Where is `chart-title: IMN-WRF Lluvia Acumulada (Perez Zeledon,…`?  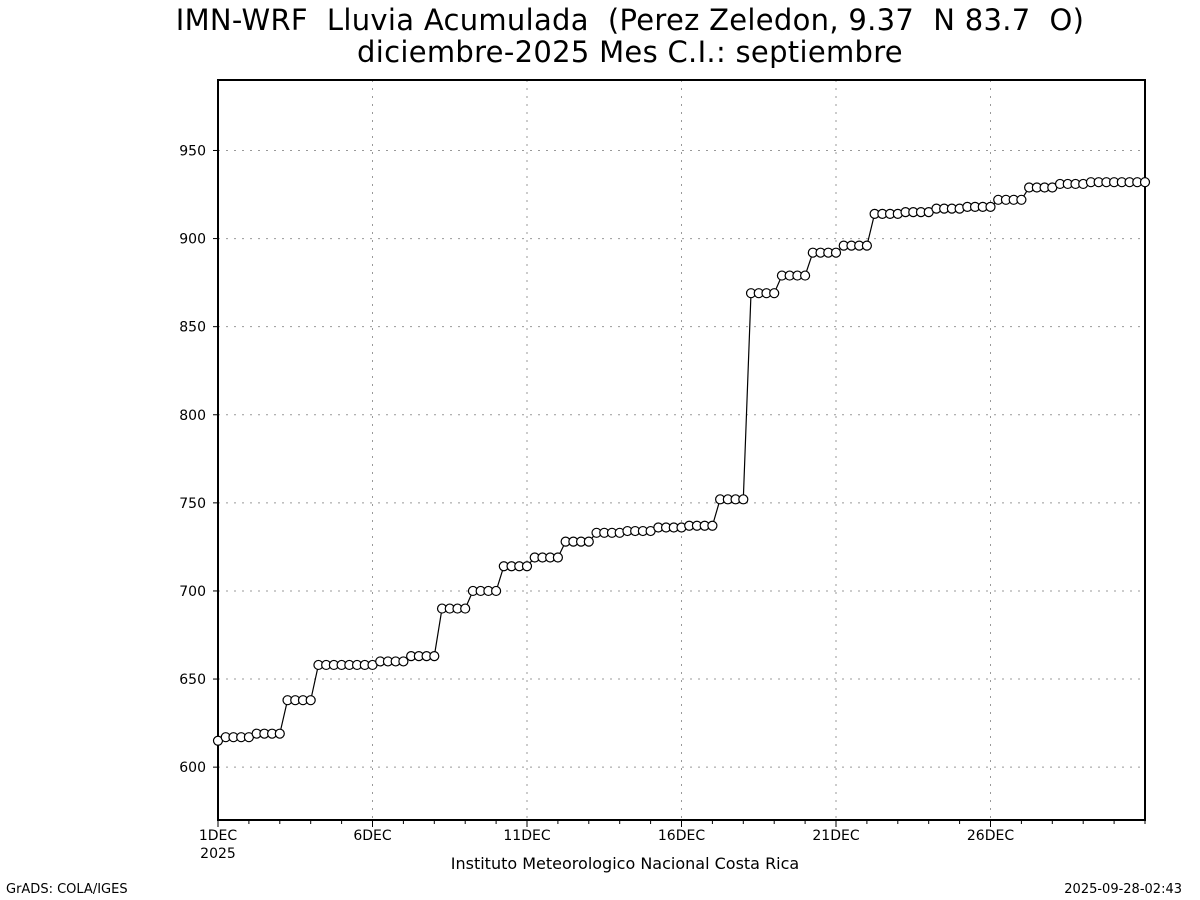 chart-title: IMN-WRF Lluvia Acumulada (Perez Zeledon,… is located at coordinates (630, 20).